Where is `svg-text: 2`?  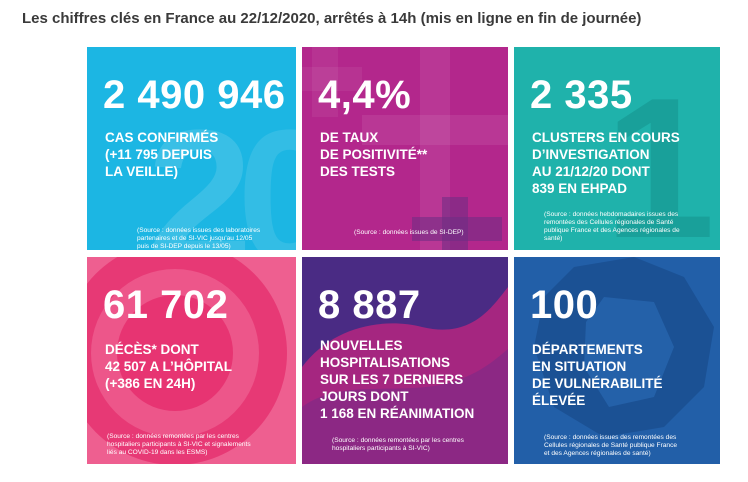
svg-text: 2 is located at coordinates (200, 170).